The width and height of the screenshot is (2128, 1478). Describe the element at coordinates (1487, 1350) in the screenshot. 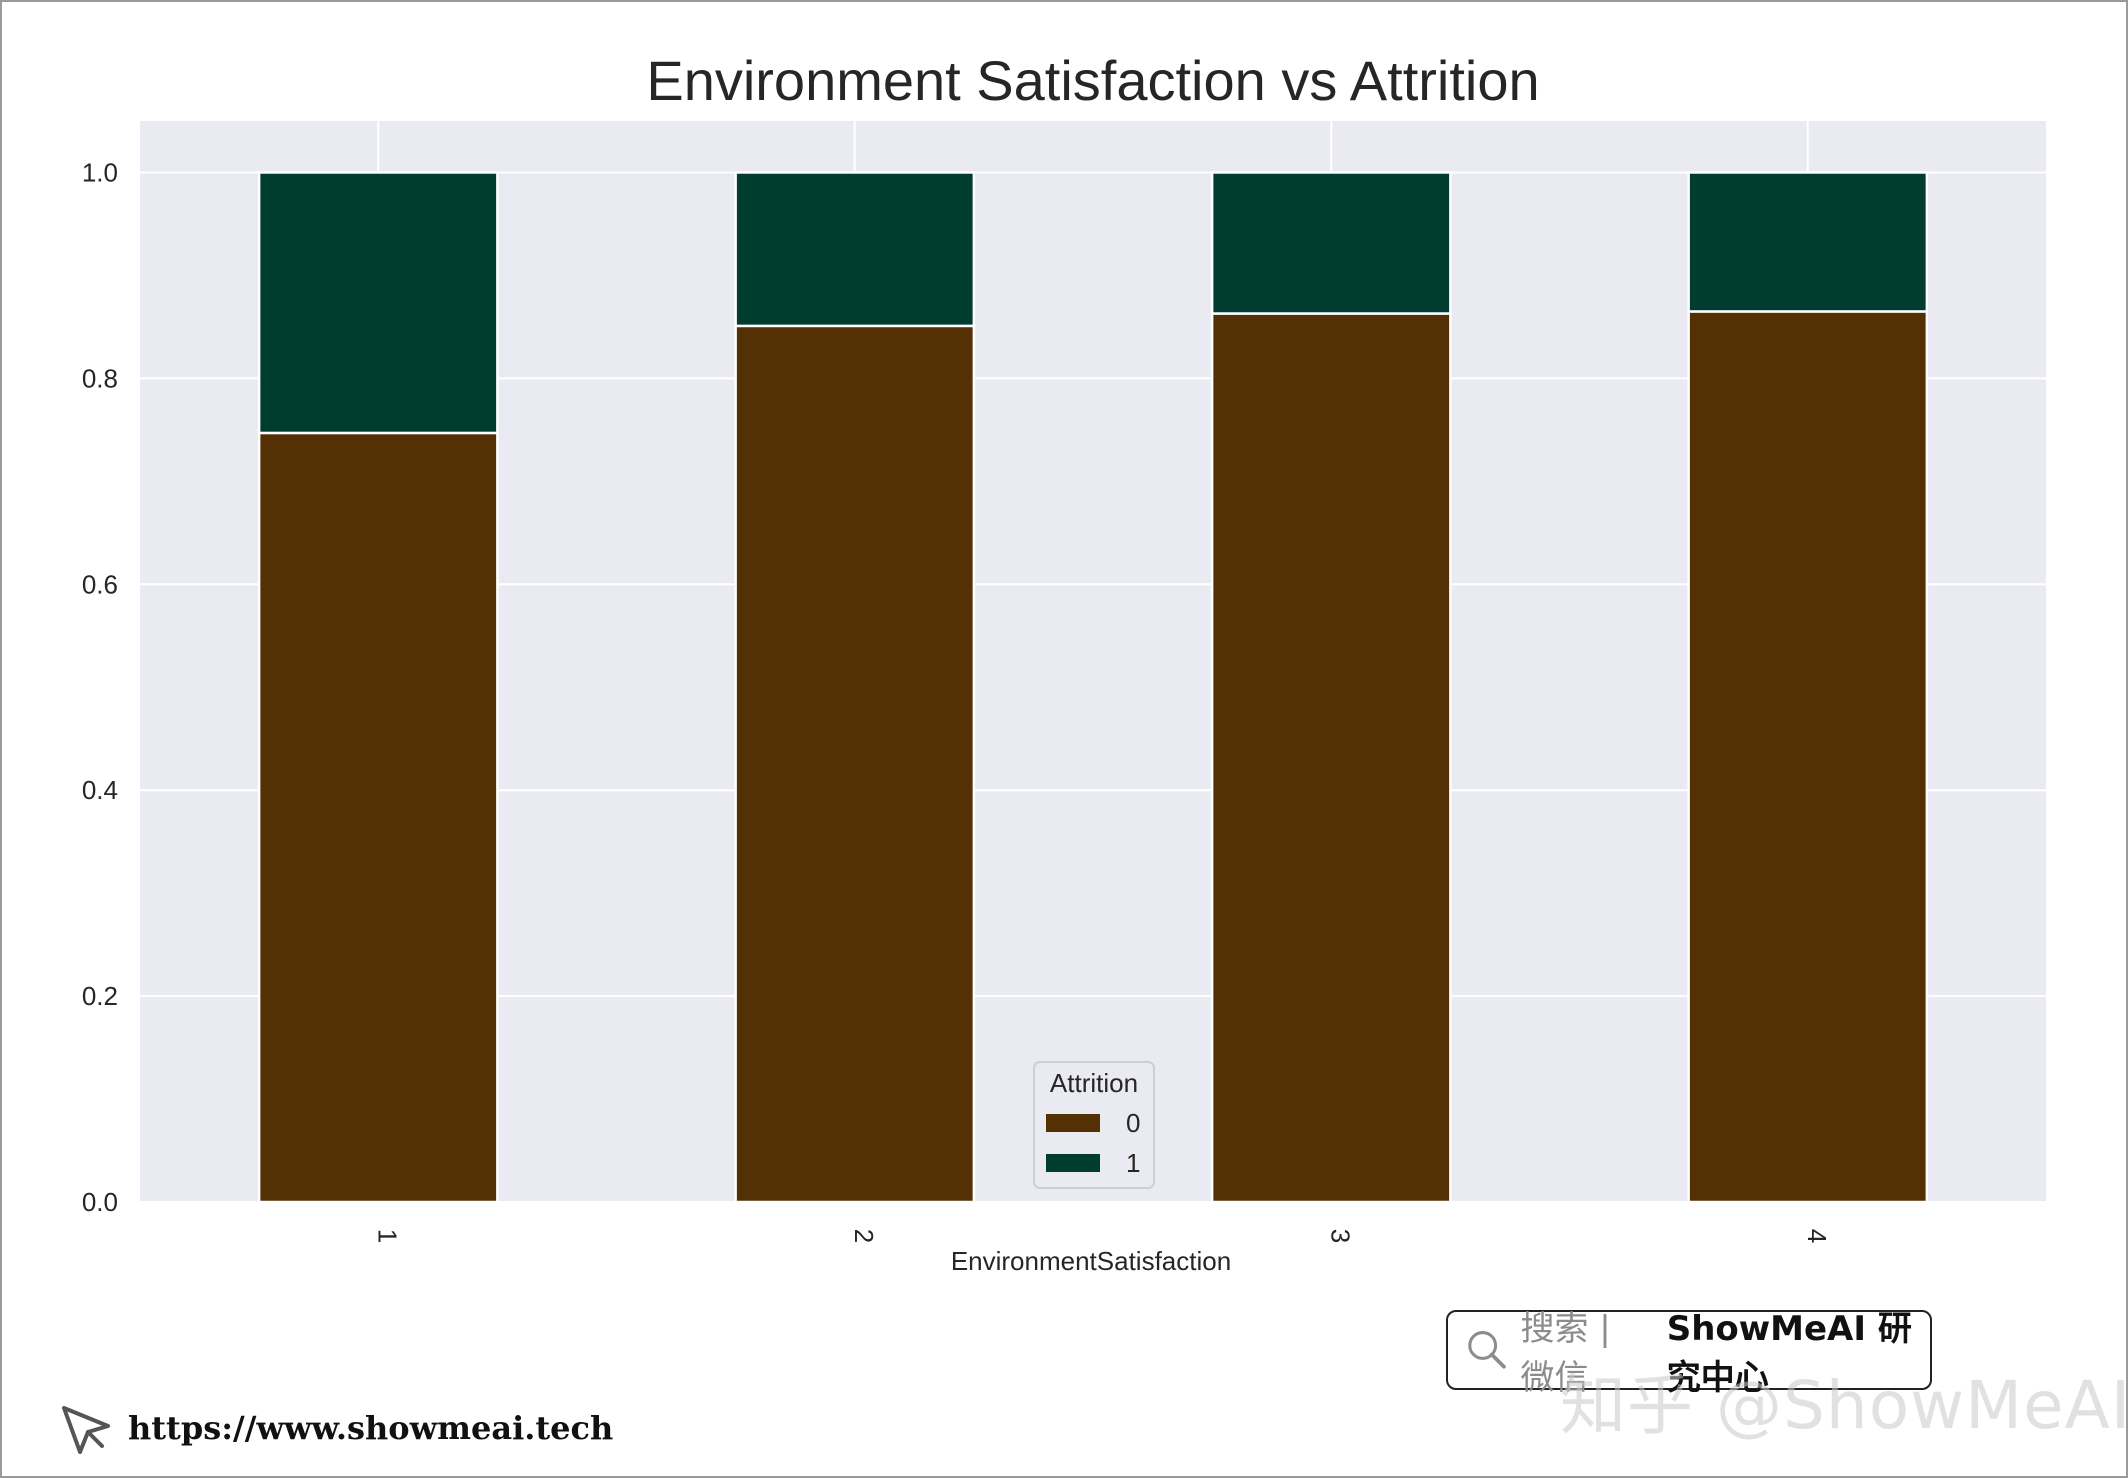

I see `search-icon` at that location.